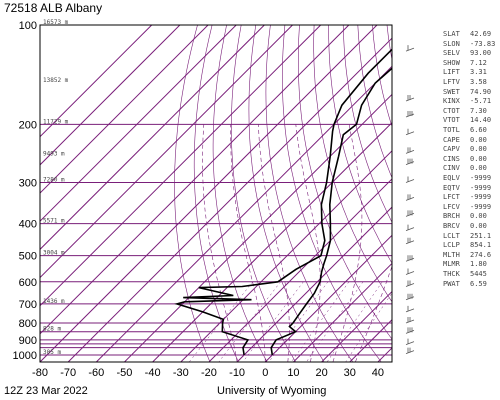 This screenshot has width=500, height=400. I want to click on index-value: 274.6, so click(481, 254).